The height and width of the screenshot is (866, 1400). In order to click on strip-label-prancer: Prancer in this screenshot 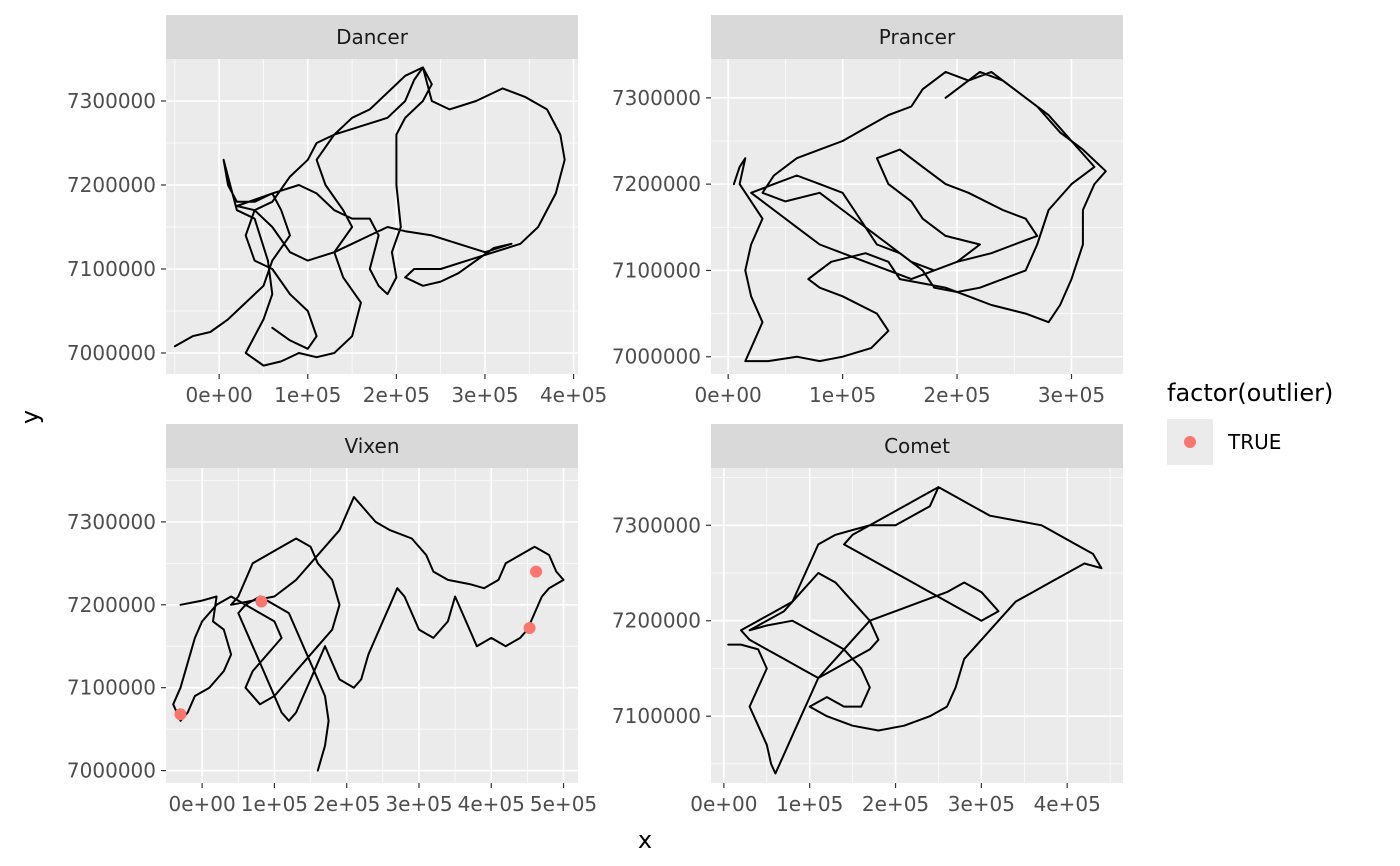, I will do `click(917, 37)`.